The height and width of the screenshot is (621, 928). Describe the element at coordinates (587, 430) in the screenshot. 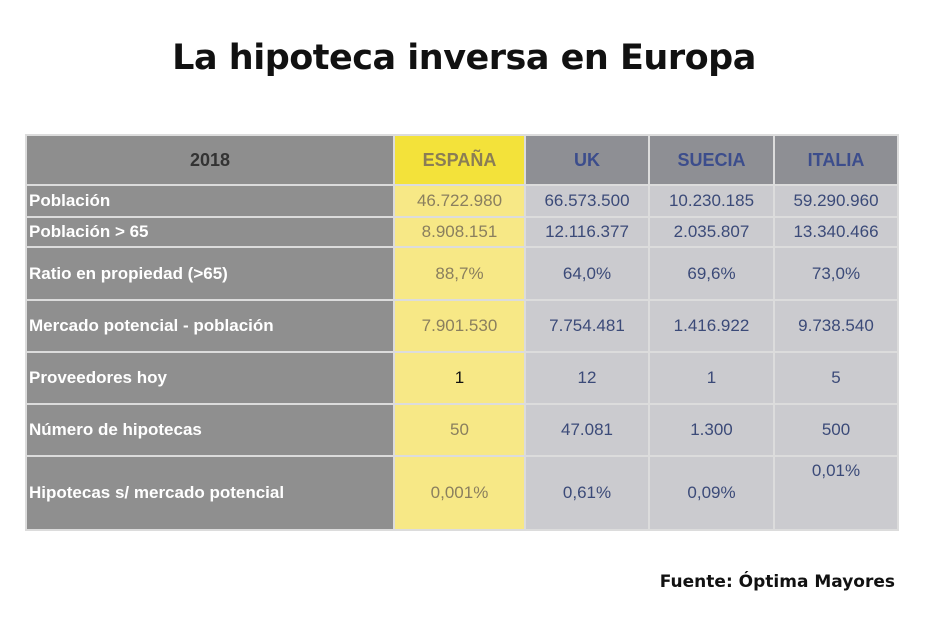

I see `table-cell: 47.081` at that location.